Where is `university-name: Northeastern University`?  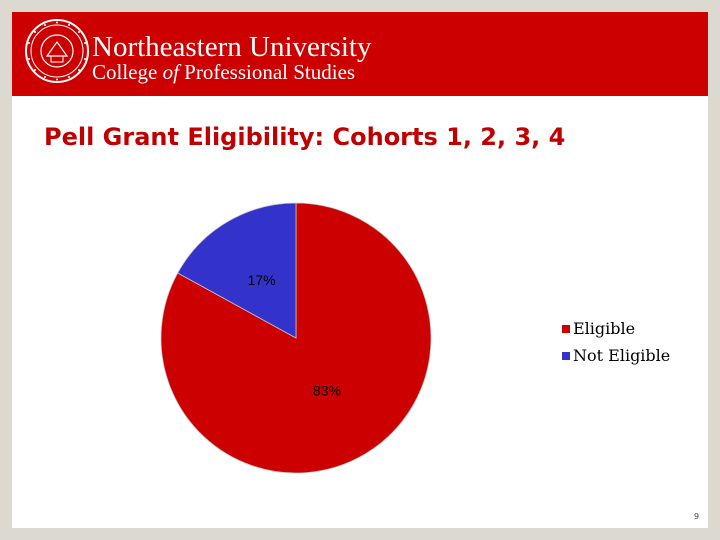
university-name: Northeastern University is located at coordinates (232, 47).